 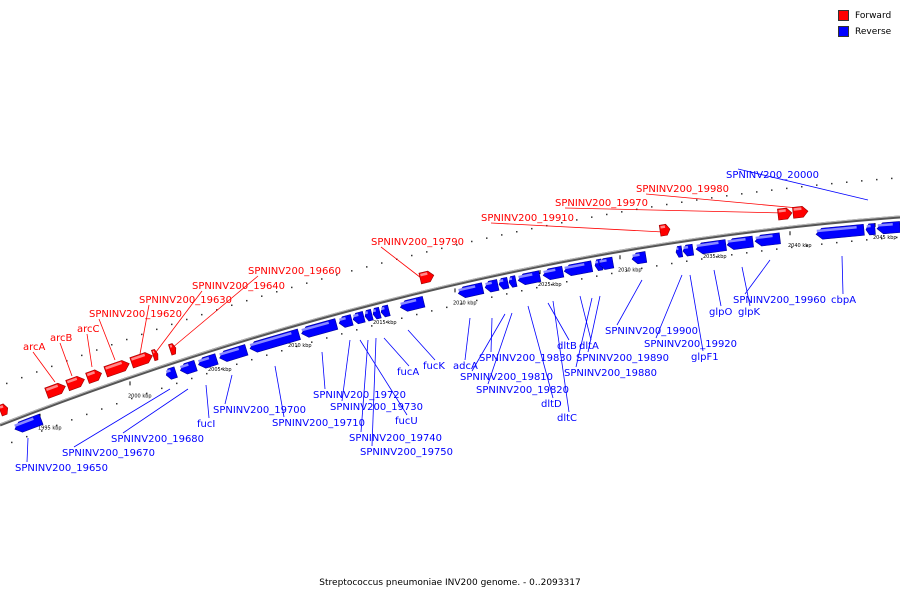 What do you see at coordinates (421, 345) in the screenshot?
I see `leader-line-fucK` at bounding box center [421, 345].